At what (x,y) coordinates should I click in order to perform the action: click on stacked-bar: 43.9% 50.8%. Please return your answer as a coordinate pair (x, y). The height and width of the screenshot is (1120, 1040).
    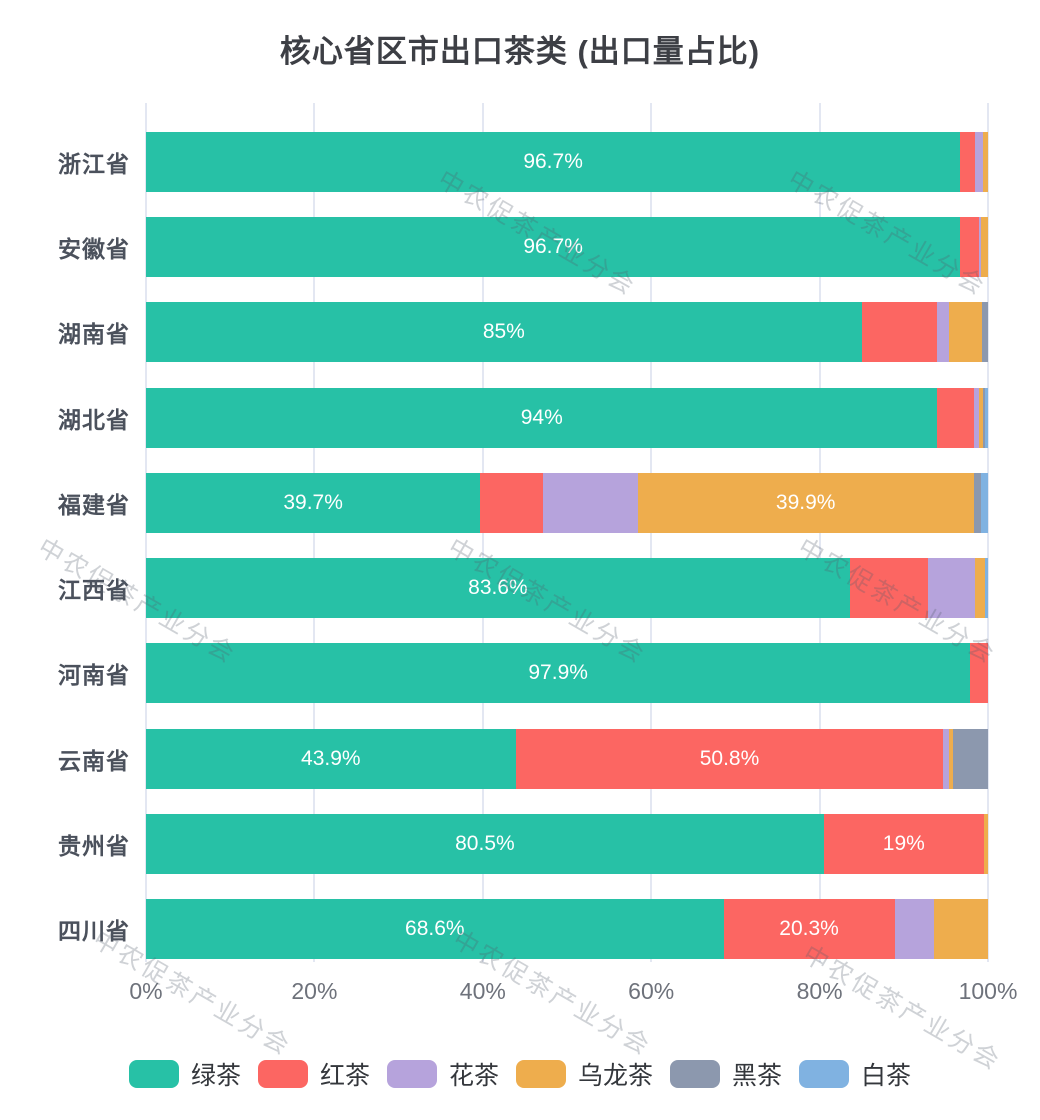
    Looking at the image, I should click on (567, 758).